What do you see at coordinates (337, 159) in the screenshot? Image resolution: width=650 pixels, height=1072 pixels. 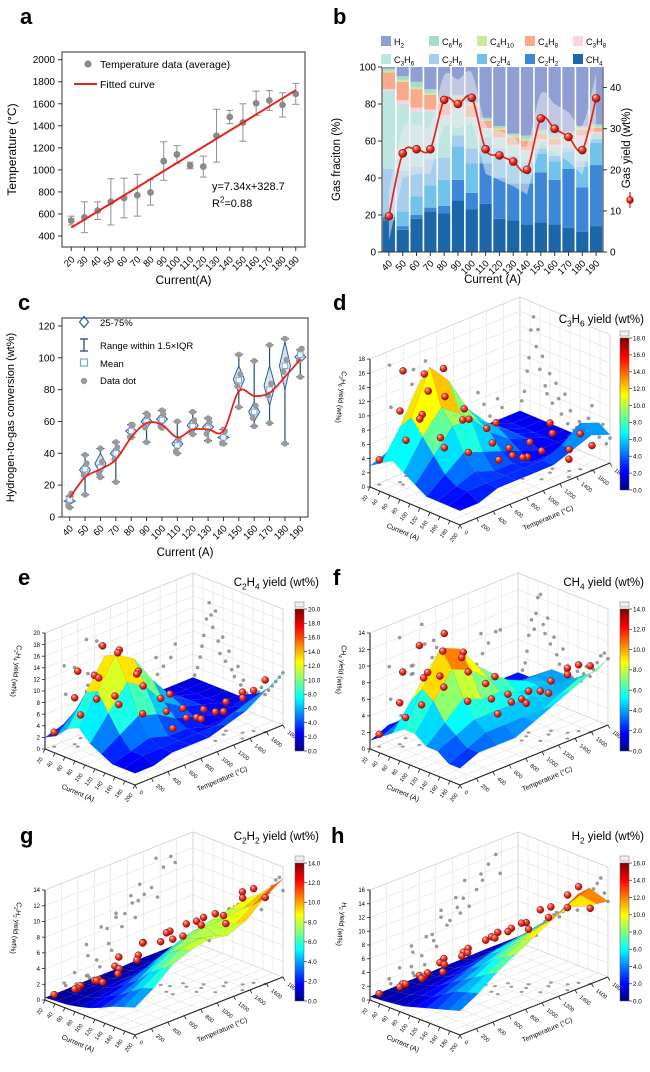 I see `svg-text: Gas fraciton (%)` at bounding box center [337, 159].